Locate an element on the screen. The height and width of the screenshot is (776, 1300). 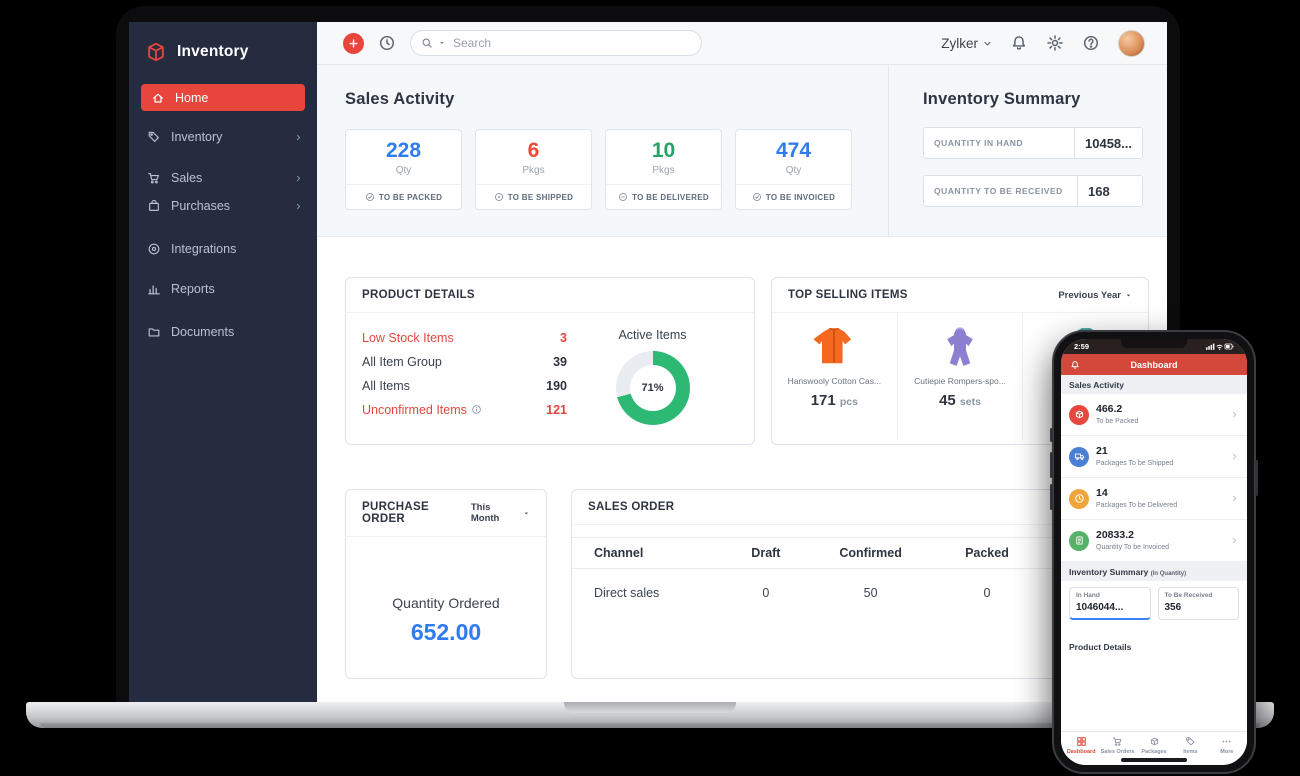
quantity-to-be-received-row: QUANTITY TO BE RECEIVED 168 is located at coordinates (1033, 191).